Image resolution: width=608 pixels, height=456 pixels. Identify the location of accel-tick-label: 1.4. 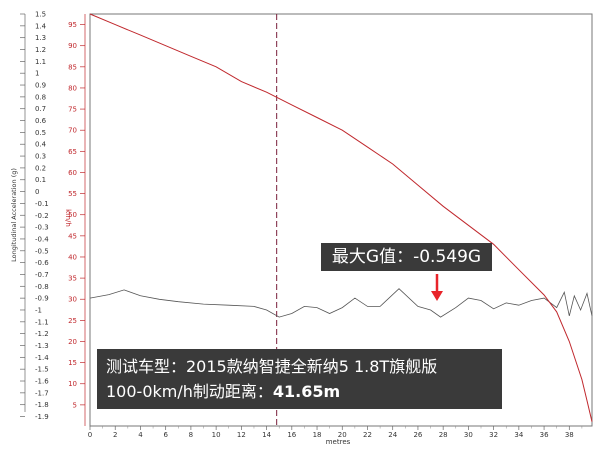
(41, 26).